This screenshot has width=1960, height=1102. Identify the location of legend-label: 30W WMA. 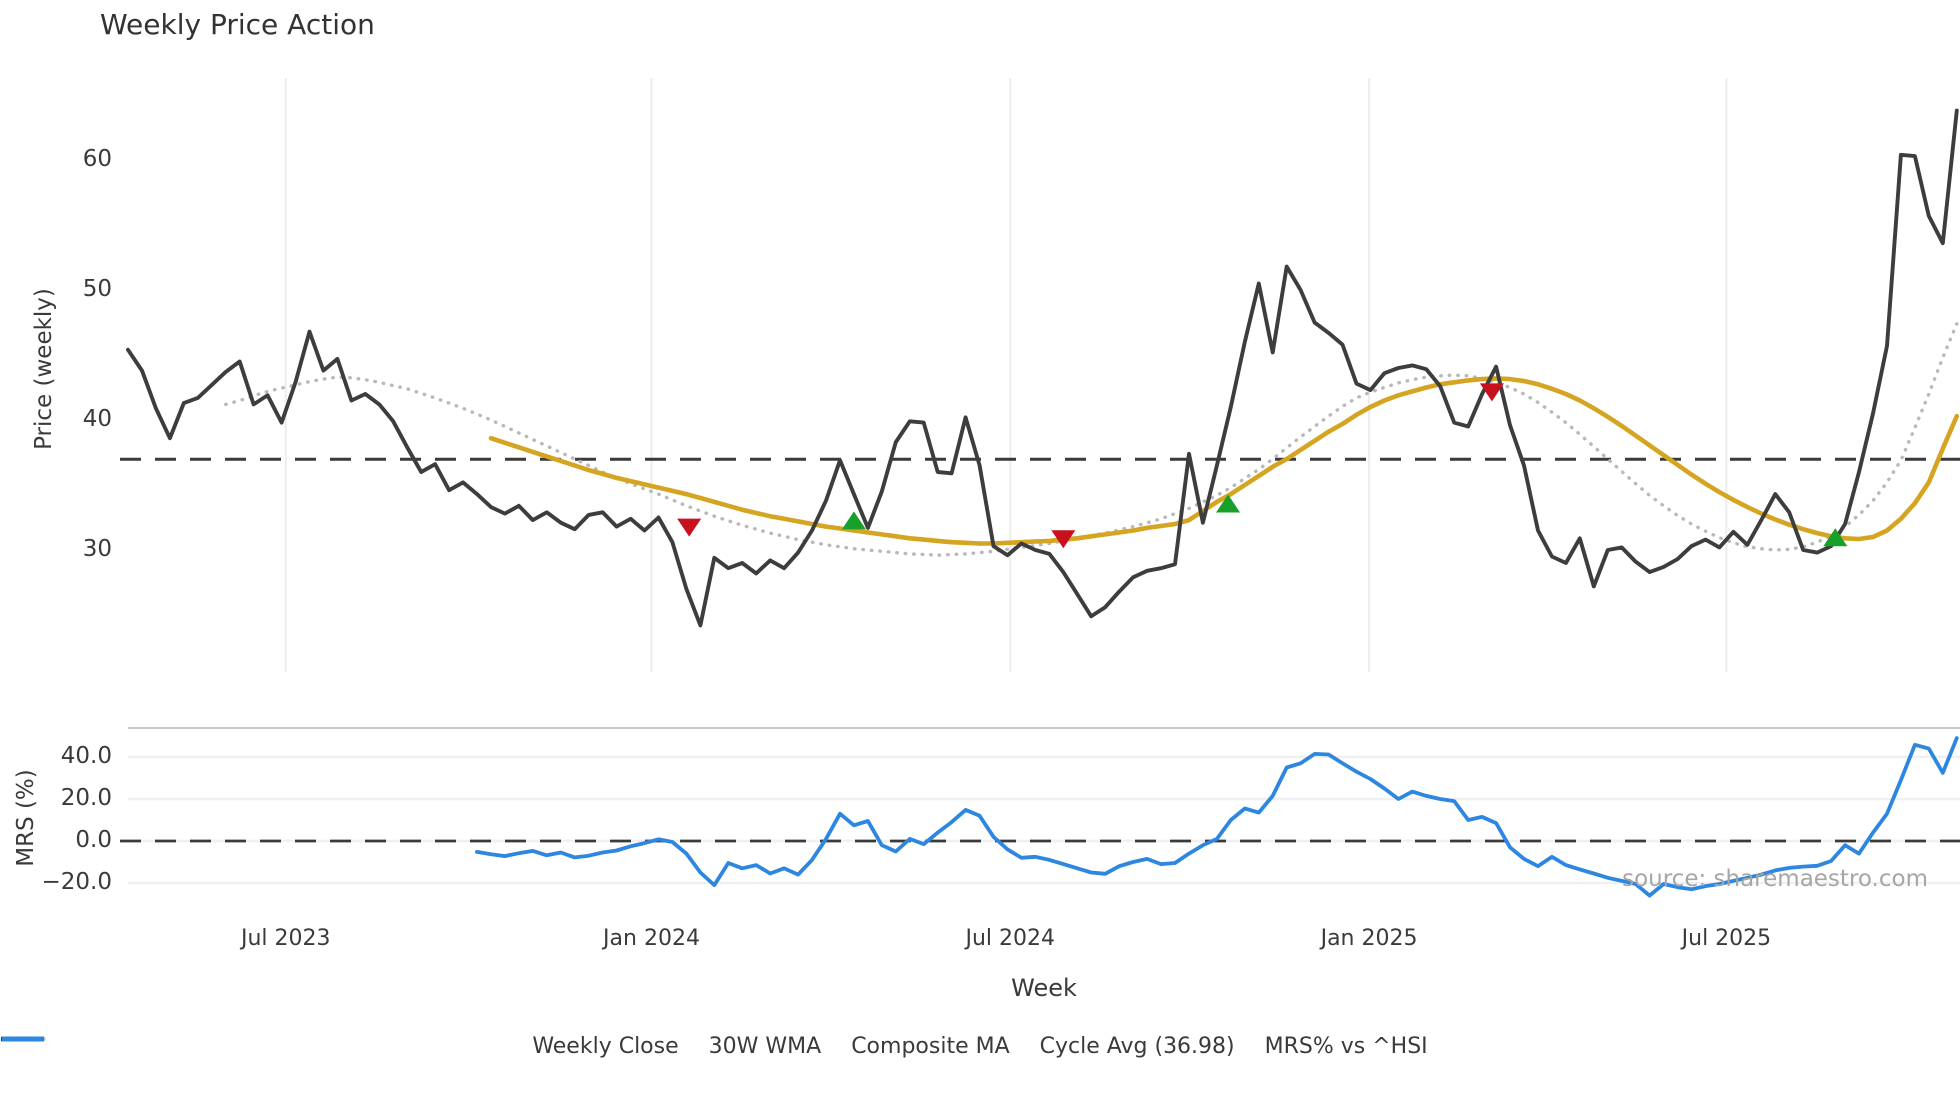
(765, 1046).